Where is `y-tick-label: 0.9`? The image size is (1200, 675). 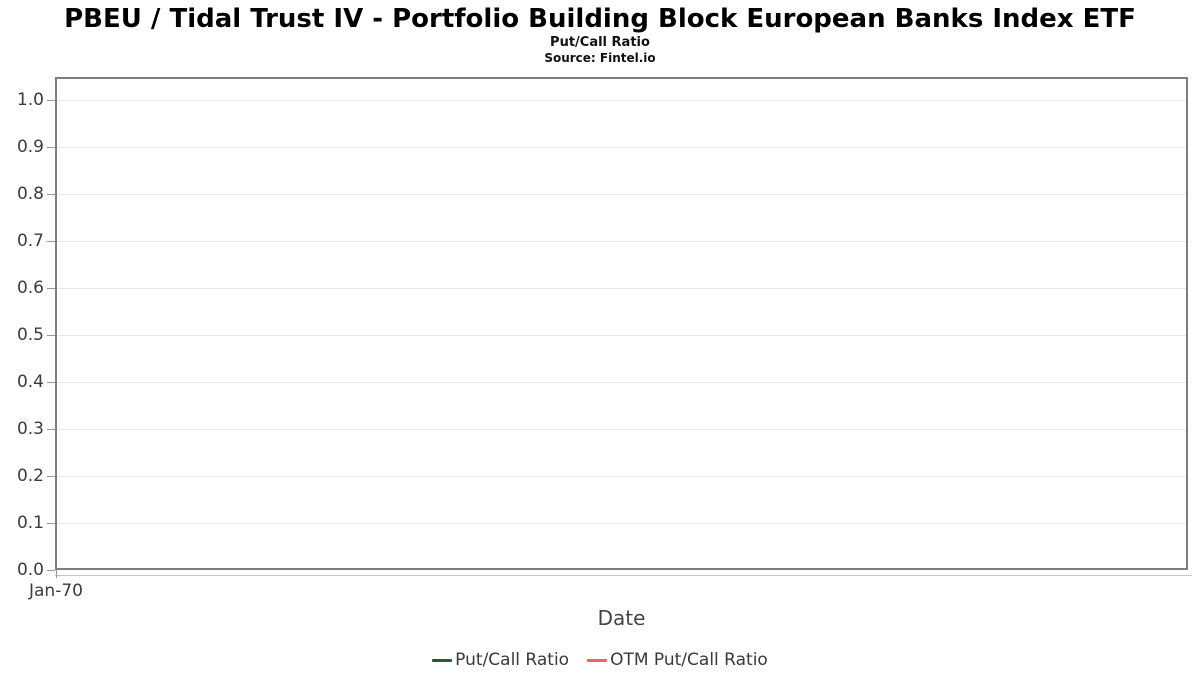
y-tick-label: 0.9 is located at coordinates (30, 147).